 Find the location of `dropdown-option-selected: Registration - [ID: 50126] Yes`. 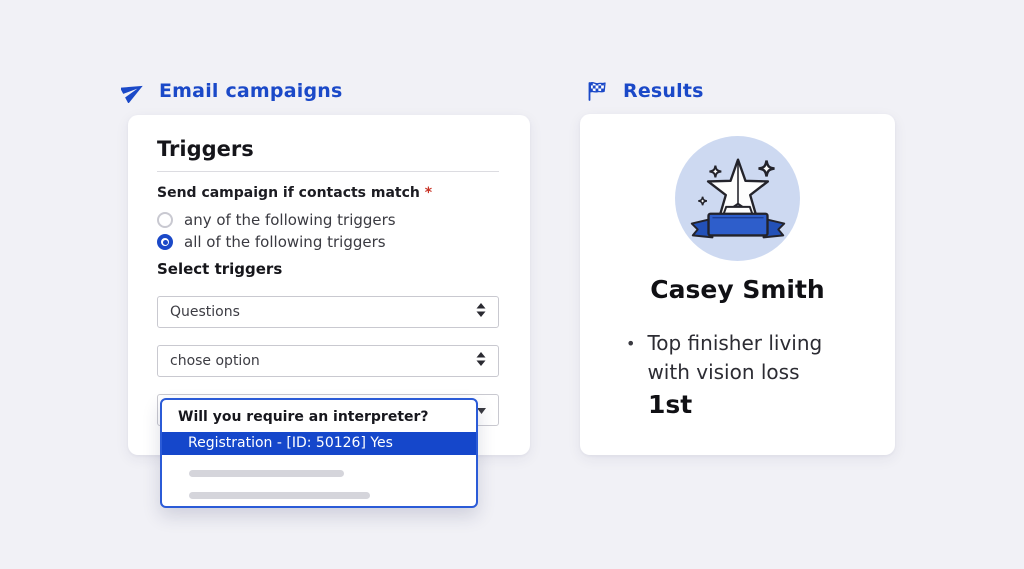

dropdown-option-selected: Registration - [ID: 50126] Yes is located at coordinates (319, 443).